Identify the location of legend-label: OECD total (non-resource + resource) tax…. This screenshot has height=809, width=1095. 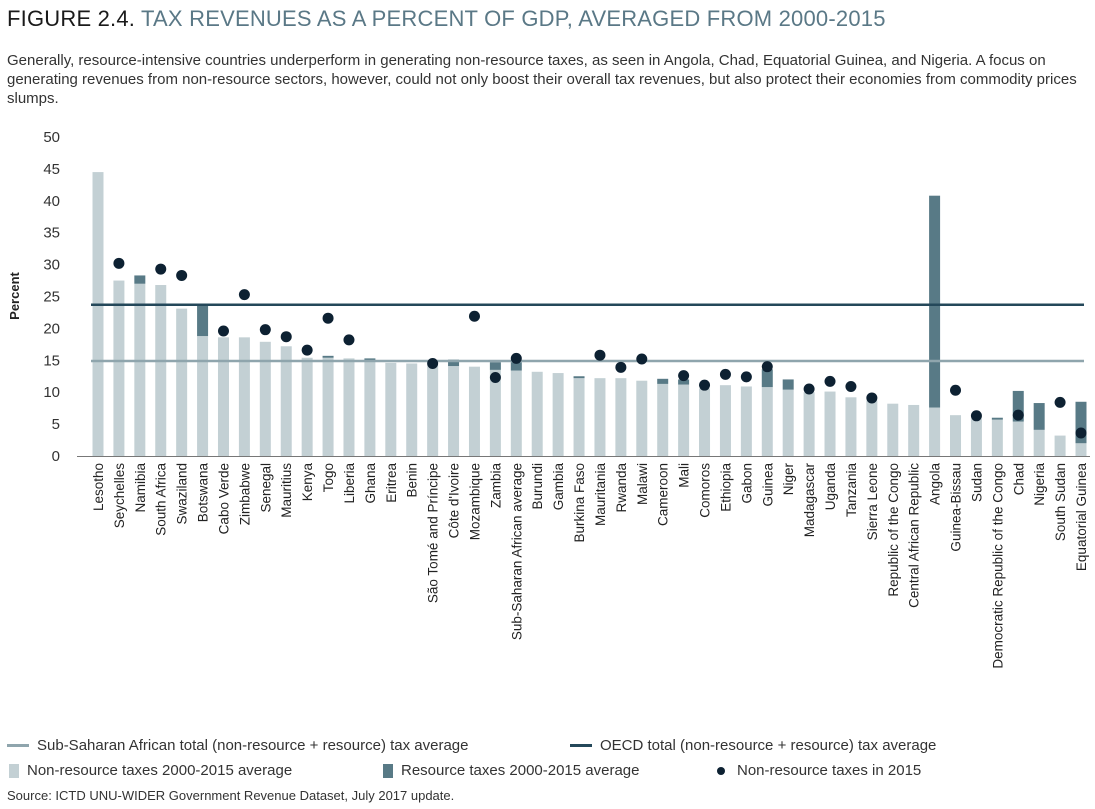
(768, 745).